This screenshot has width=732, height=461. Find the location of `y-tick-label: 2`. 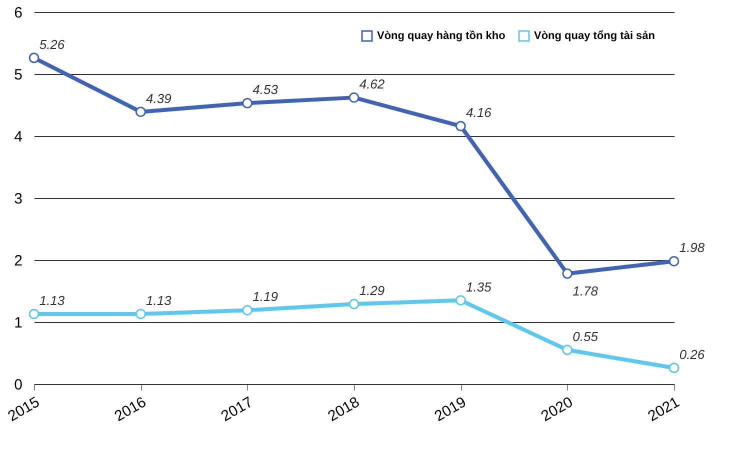

y-tick-label: 2 is located at coordinates (18, 261).